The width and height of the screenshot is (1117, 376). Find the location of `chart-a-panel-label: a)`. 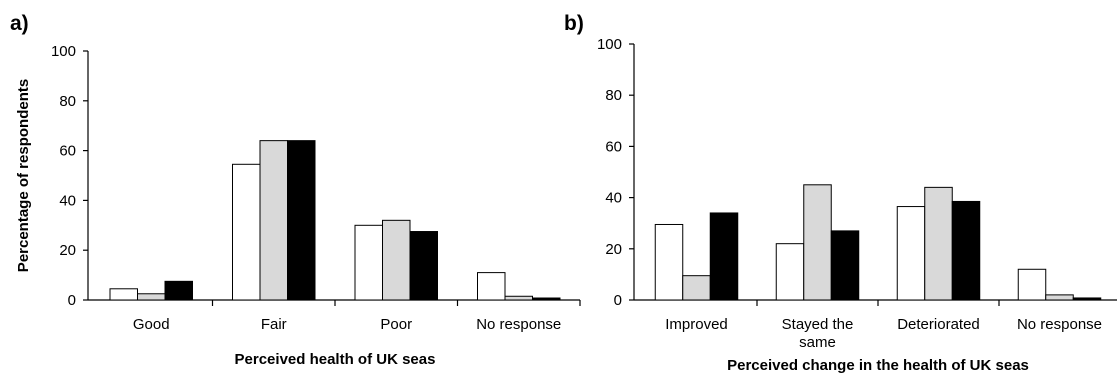

chart-a-panel-label: a) is located at coordinates (19, 23).